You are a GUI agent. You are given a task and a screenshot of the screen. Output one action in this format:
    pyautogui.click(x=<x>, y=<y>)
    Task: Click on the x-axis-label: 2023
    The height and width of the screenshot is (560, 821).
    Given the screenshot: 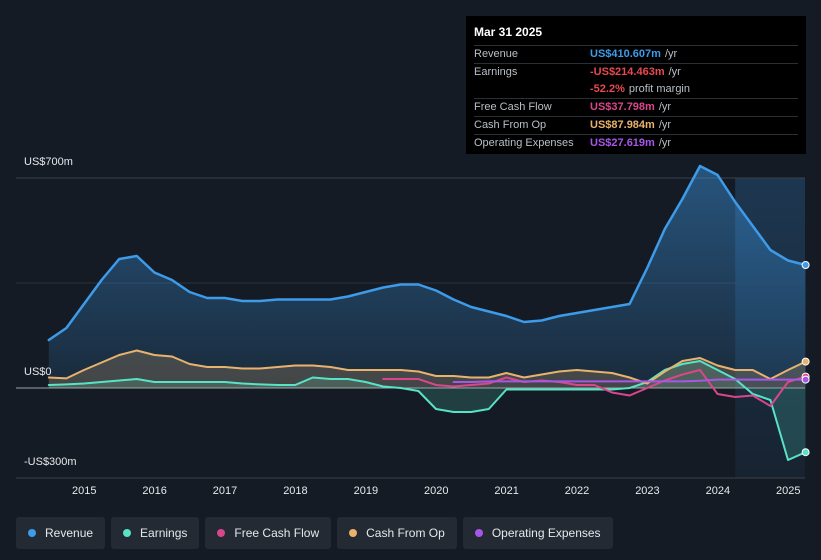 What is the action you would take?
    pyautogui.click(x=647, y=491)
    